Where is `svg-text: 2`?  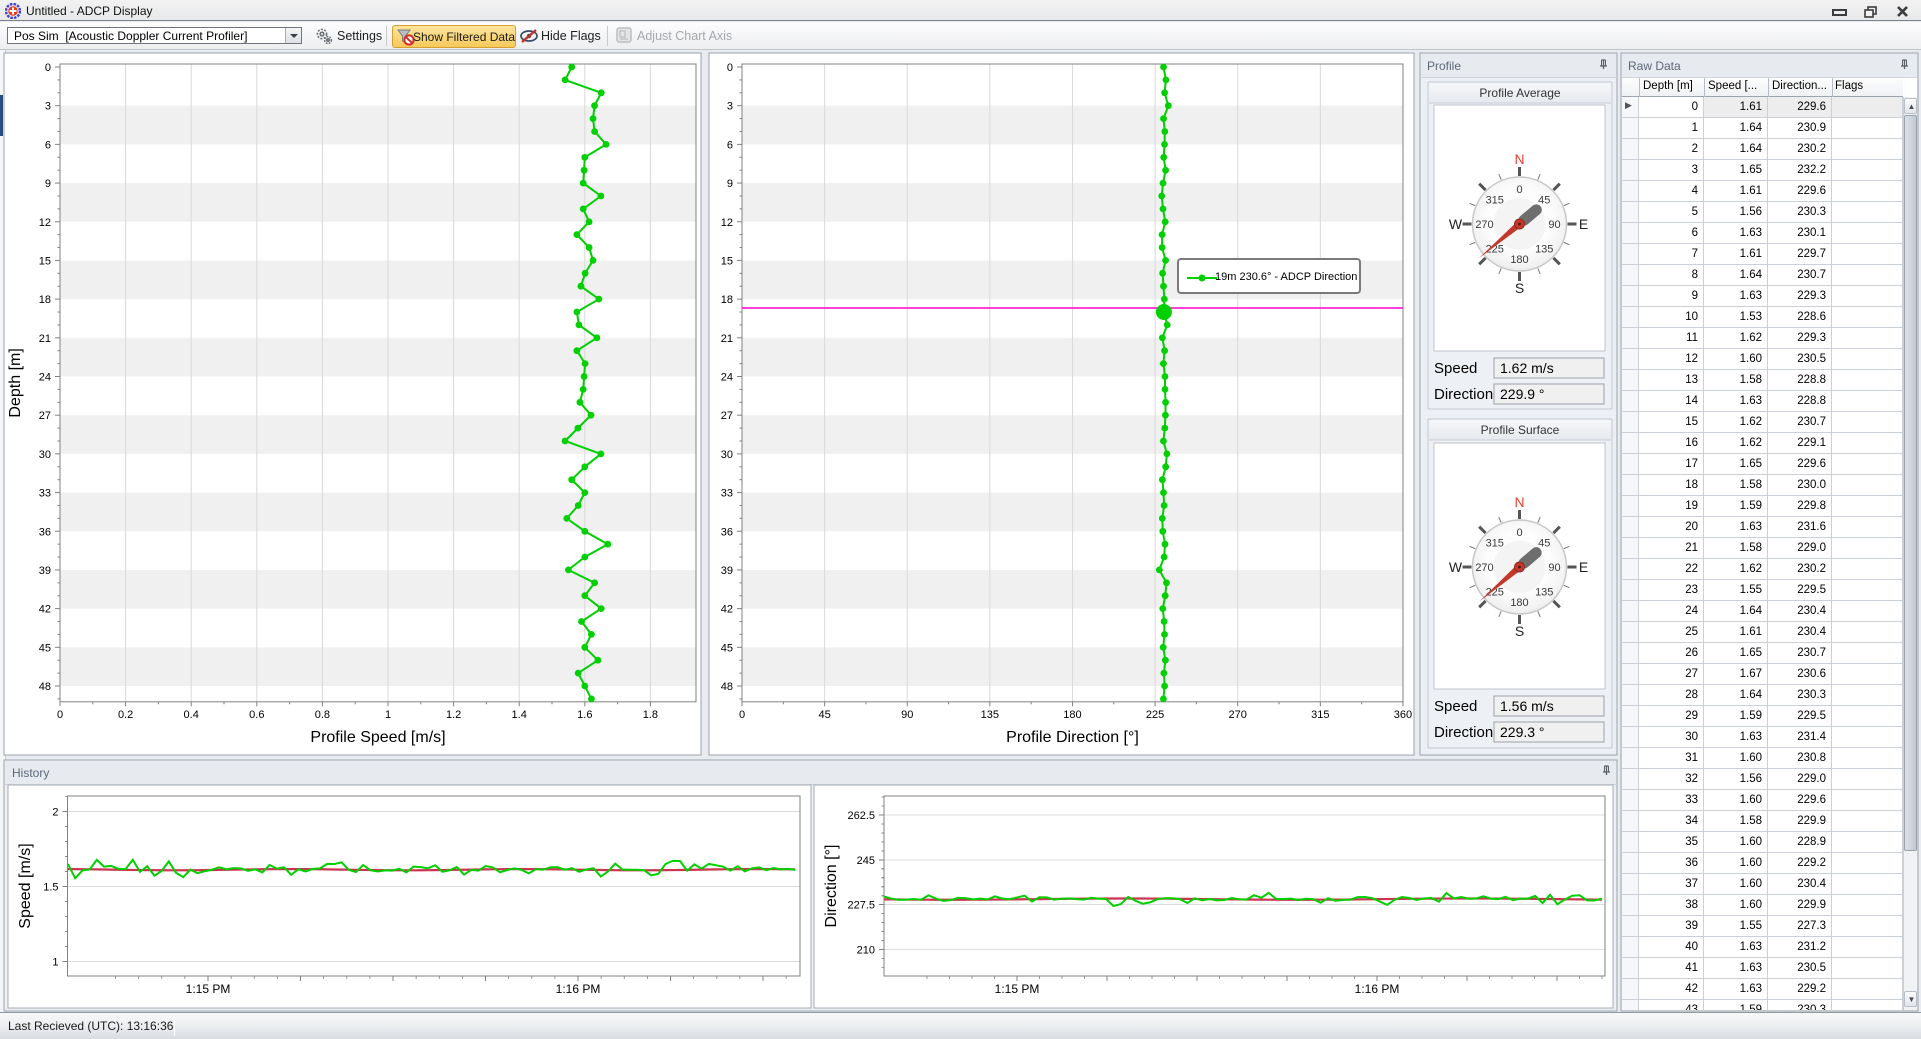 svg-text: 2 is located at coordinates (55, 813).